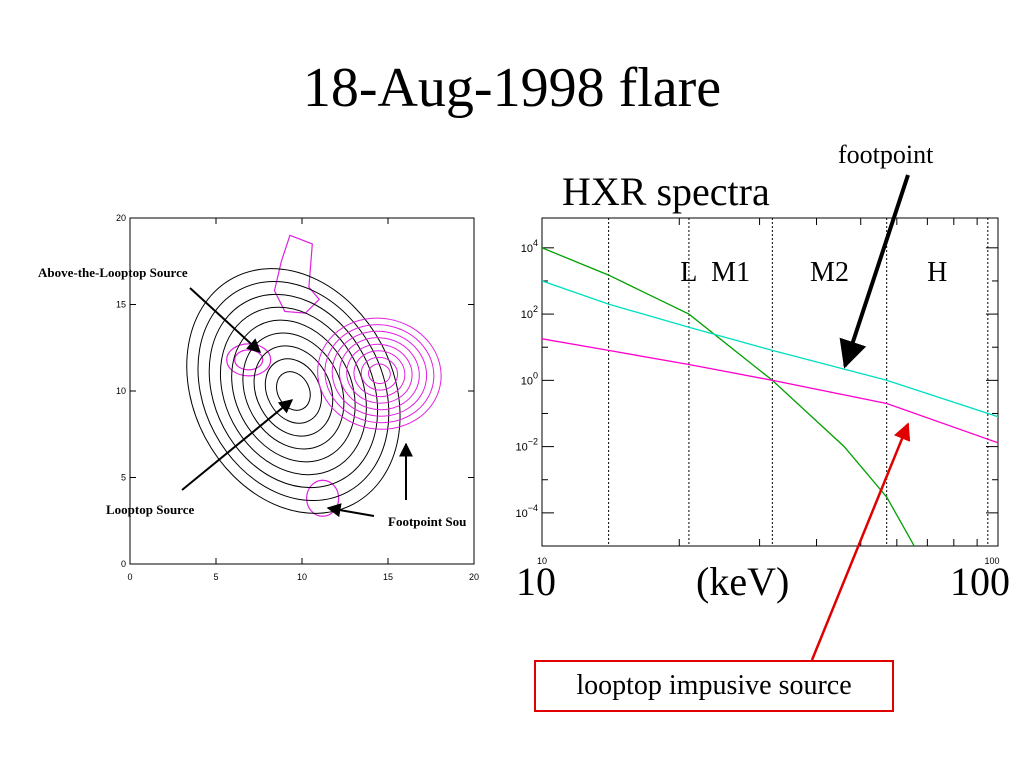  I want to click on looptop-source-arrow, so click(237, 445).